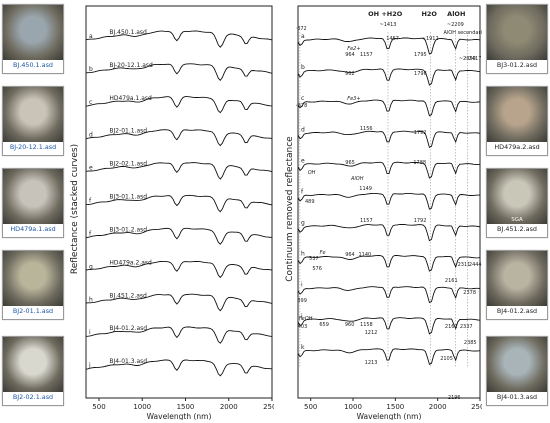 This screenshot has height=423, width=550. I want to click on thumbnail: BJ2-01.1.asd, so click(33, 285).